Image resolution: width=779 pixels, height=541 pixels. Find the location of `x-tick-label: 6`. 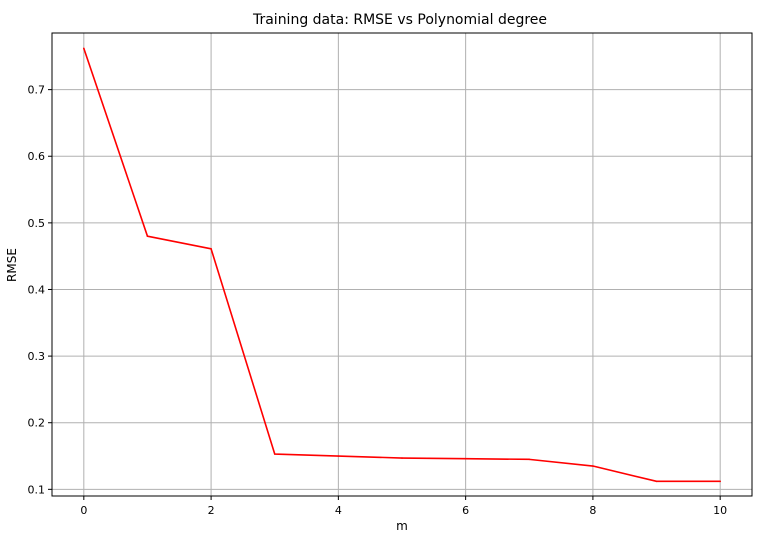

x-tick-label: 6 is located at coordinates (465, 510).